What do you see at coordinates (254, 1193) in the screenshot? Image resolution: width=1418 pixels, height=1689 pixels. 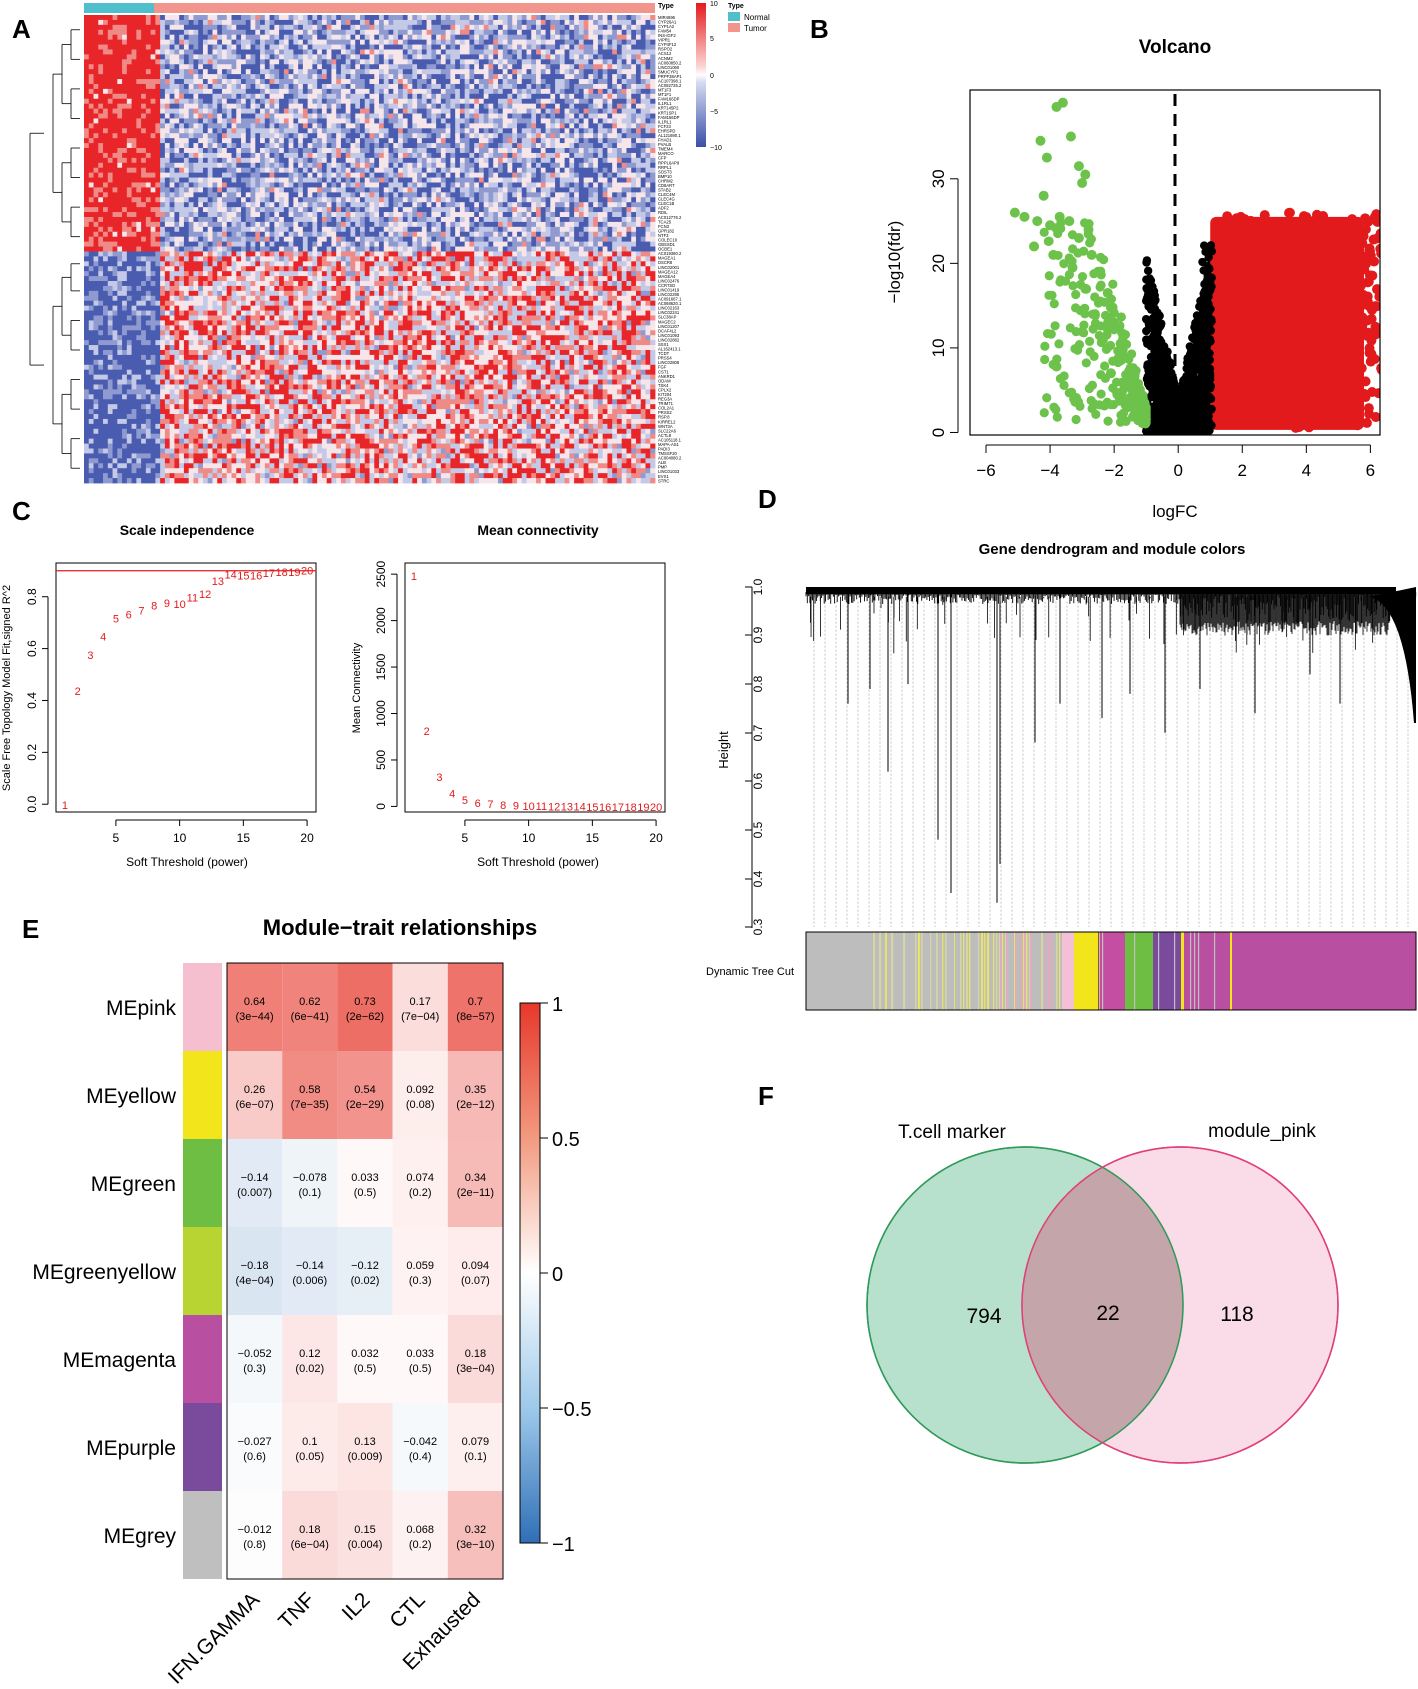 I see `correlation-pvalue: (0.007)` at bounding box center [254, 1193].